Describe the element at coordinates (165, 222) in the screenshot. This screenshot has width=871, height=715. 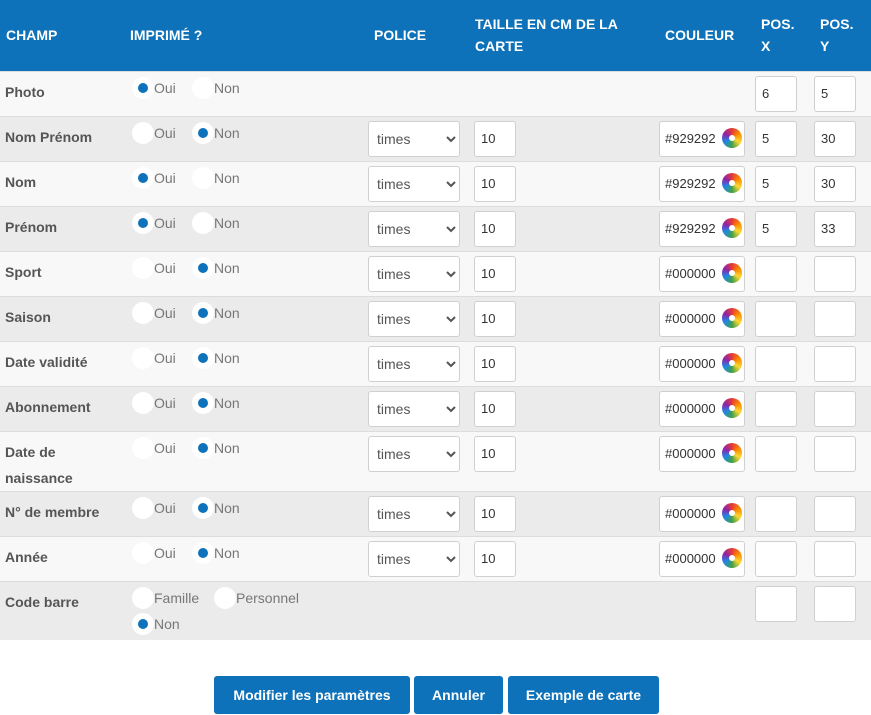
I see `radio-label: Oui` at that location.